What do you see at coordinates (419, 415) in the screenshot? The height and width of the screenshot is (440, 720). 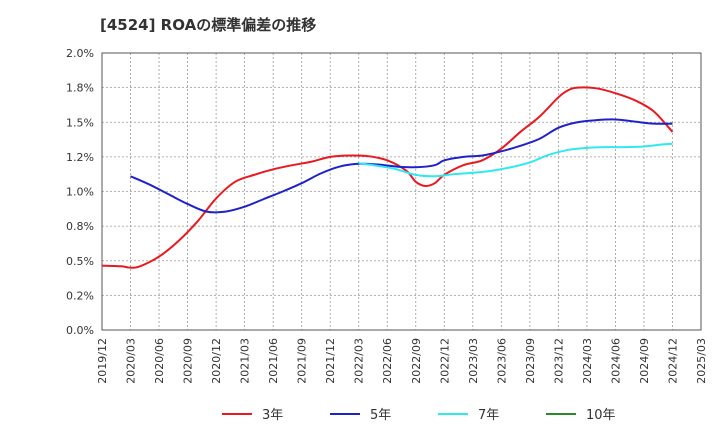 I see `legend: 3年 5年 7年 10年` at bounding box center [419, 415].